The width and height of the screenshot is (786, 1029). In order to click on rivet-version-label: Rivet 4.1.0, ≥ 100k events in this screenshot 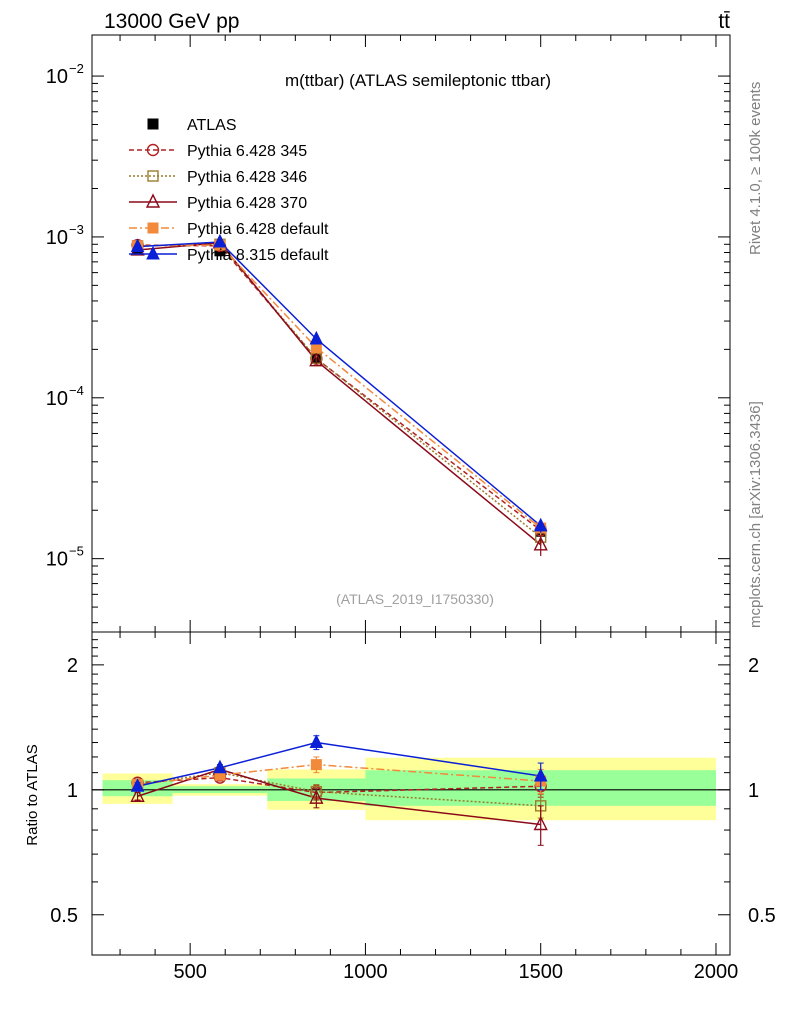, I will do `click(755, 168)`.